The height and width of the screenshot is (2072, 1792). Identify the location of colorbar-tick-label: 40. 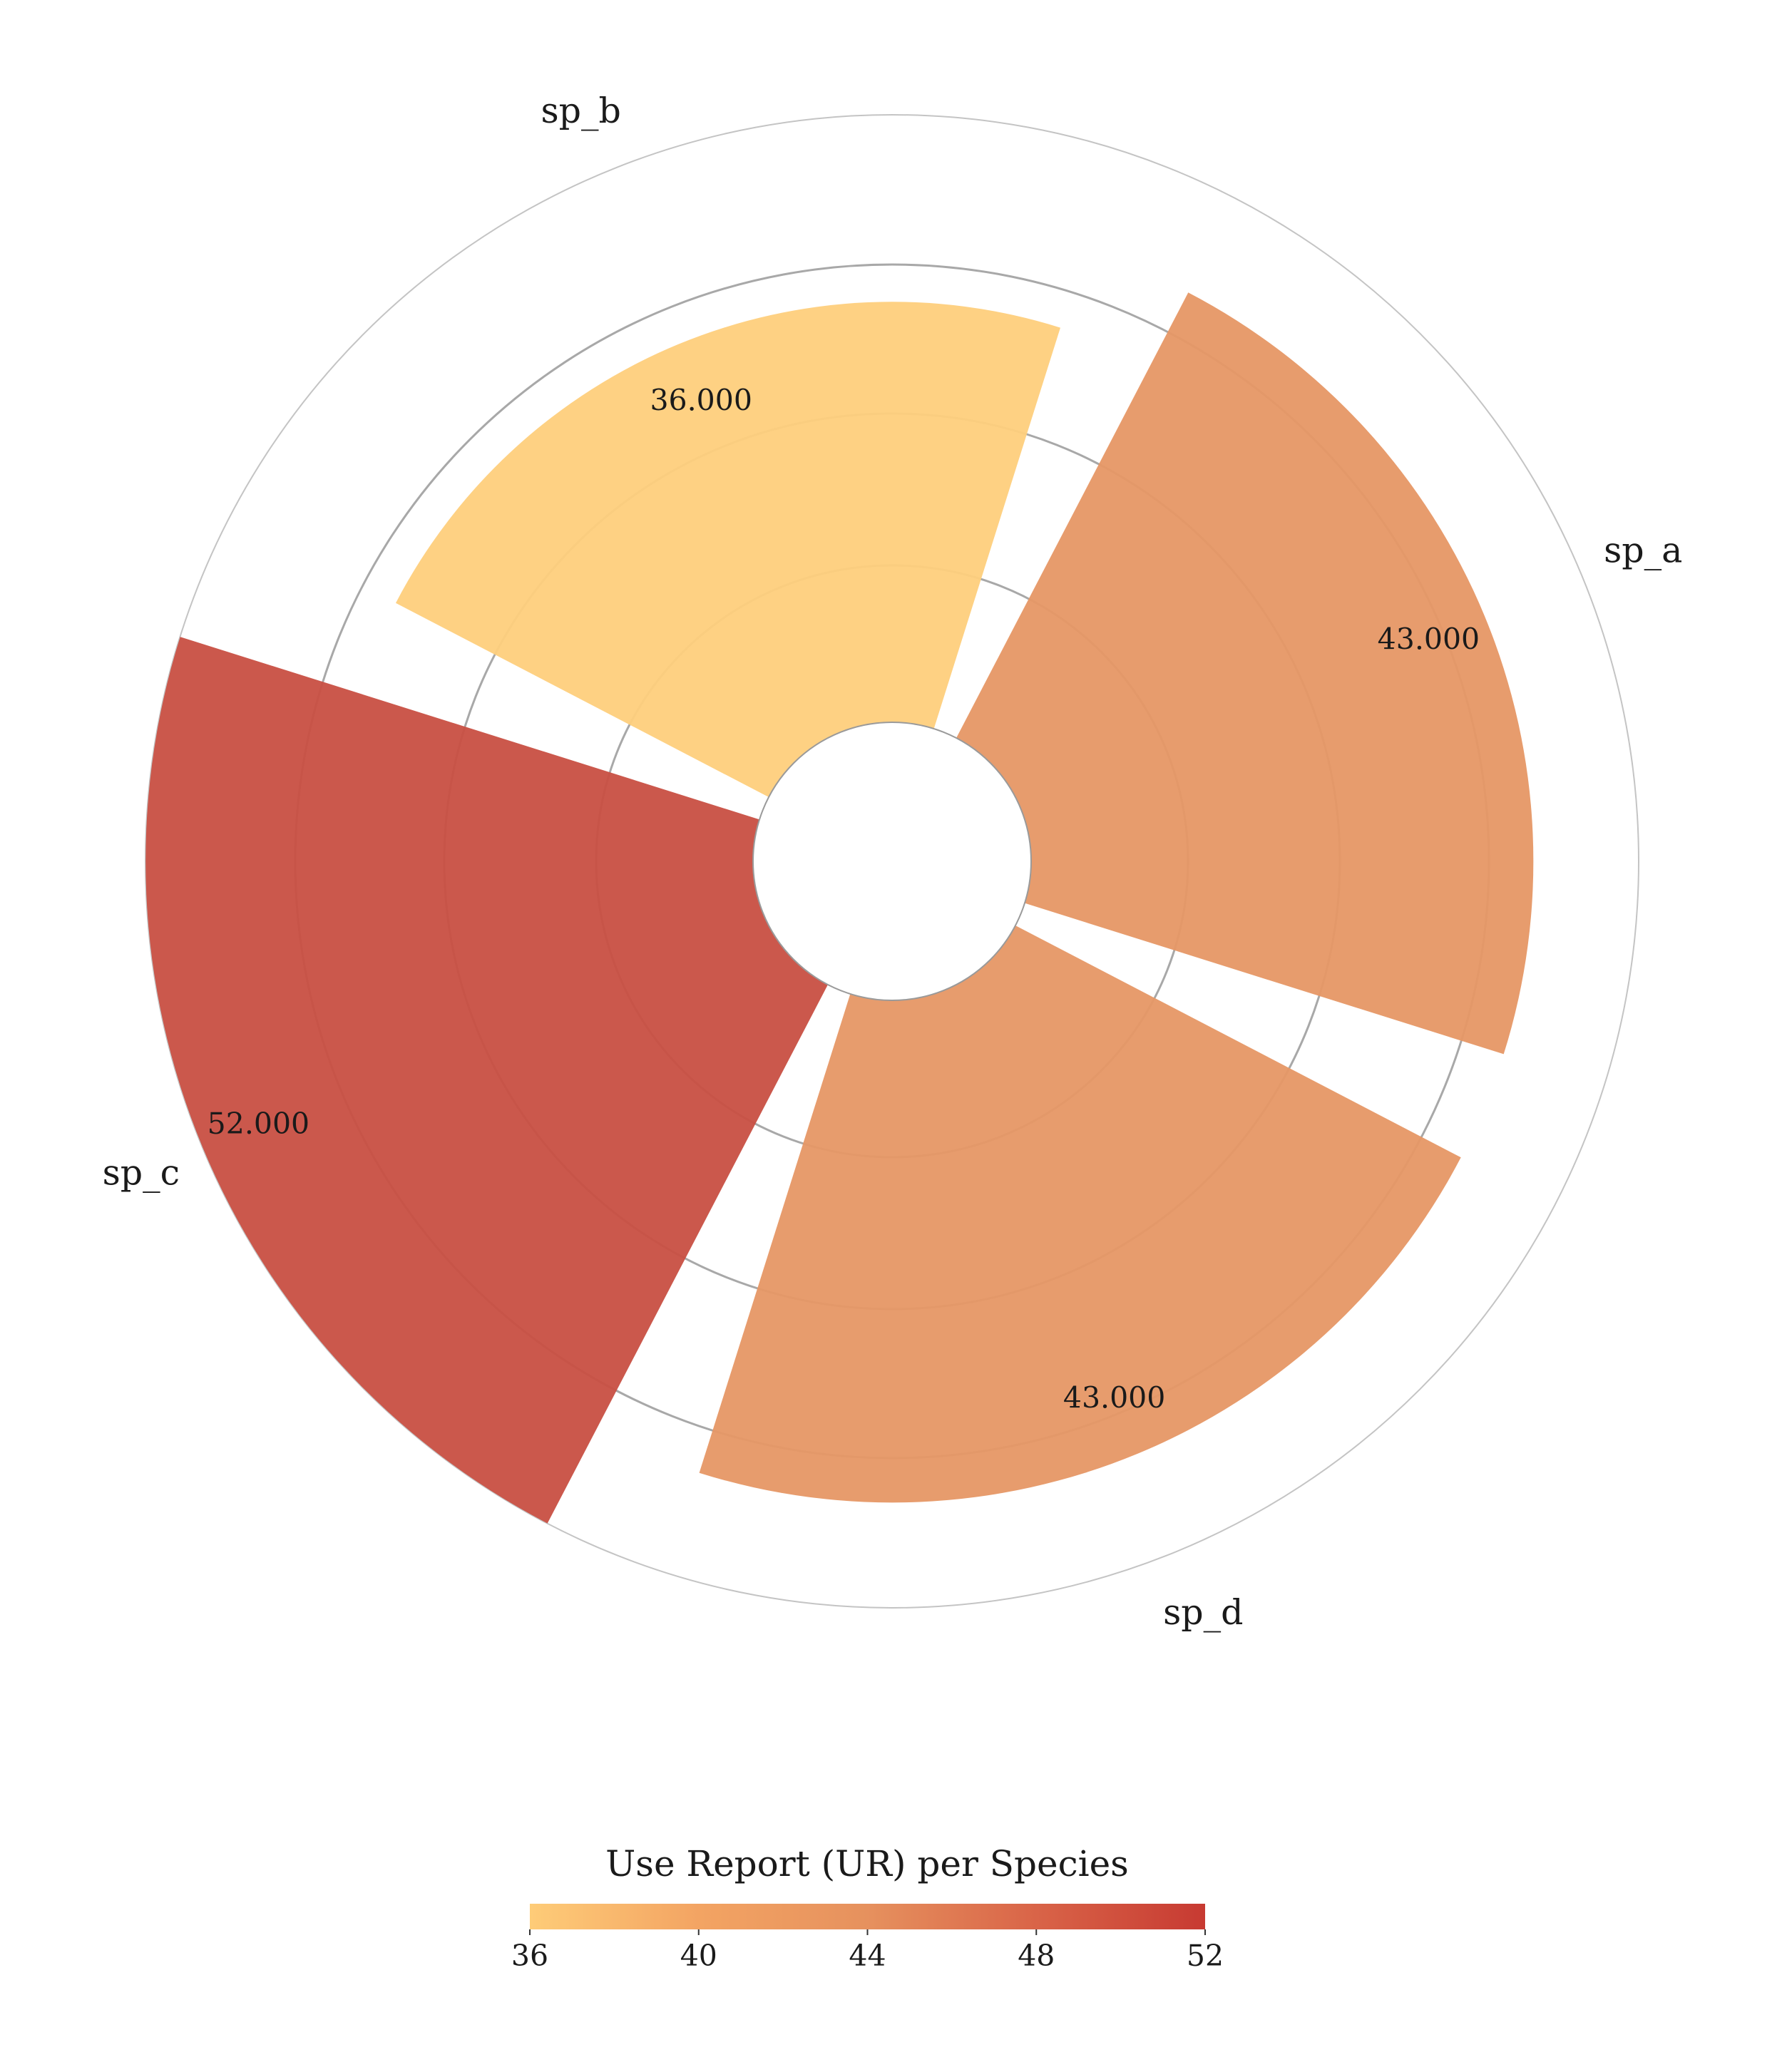
(698, 1956).